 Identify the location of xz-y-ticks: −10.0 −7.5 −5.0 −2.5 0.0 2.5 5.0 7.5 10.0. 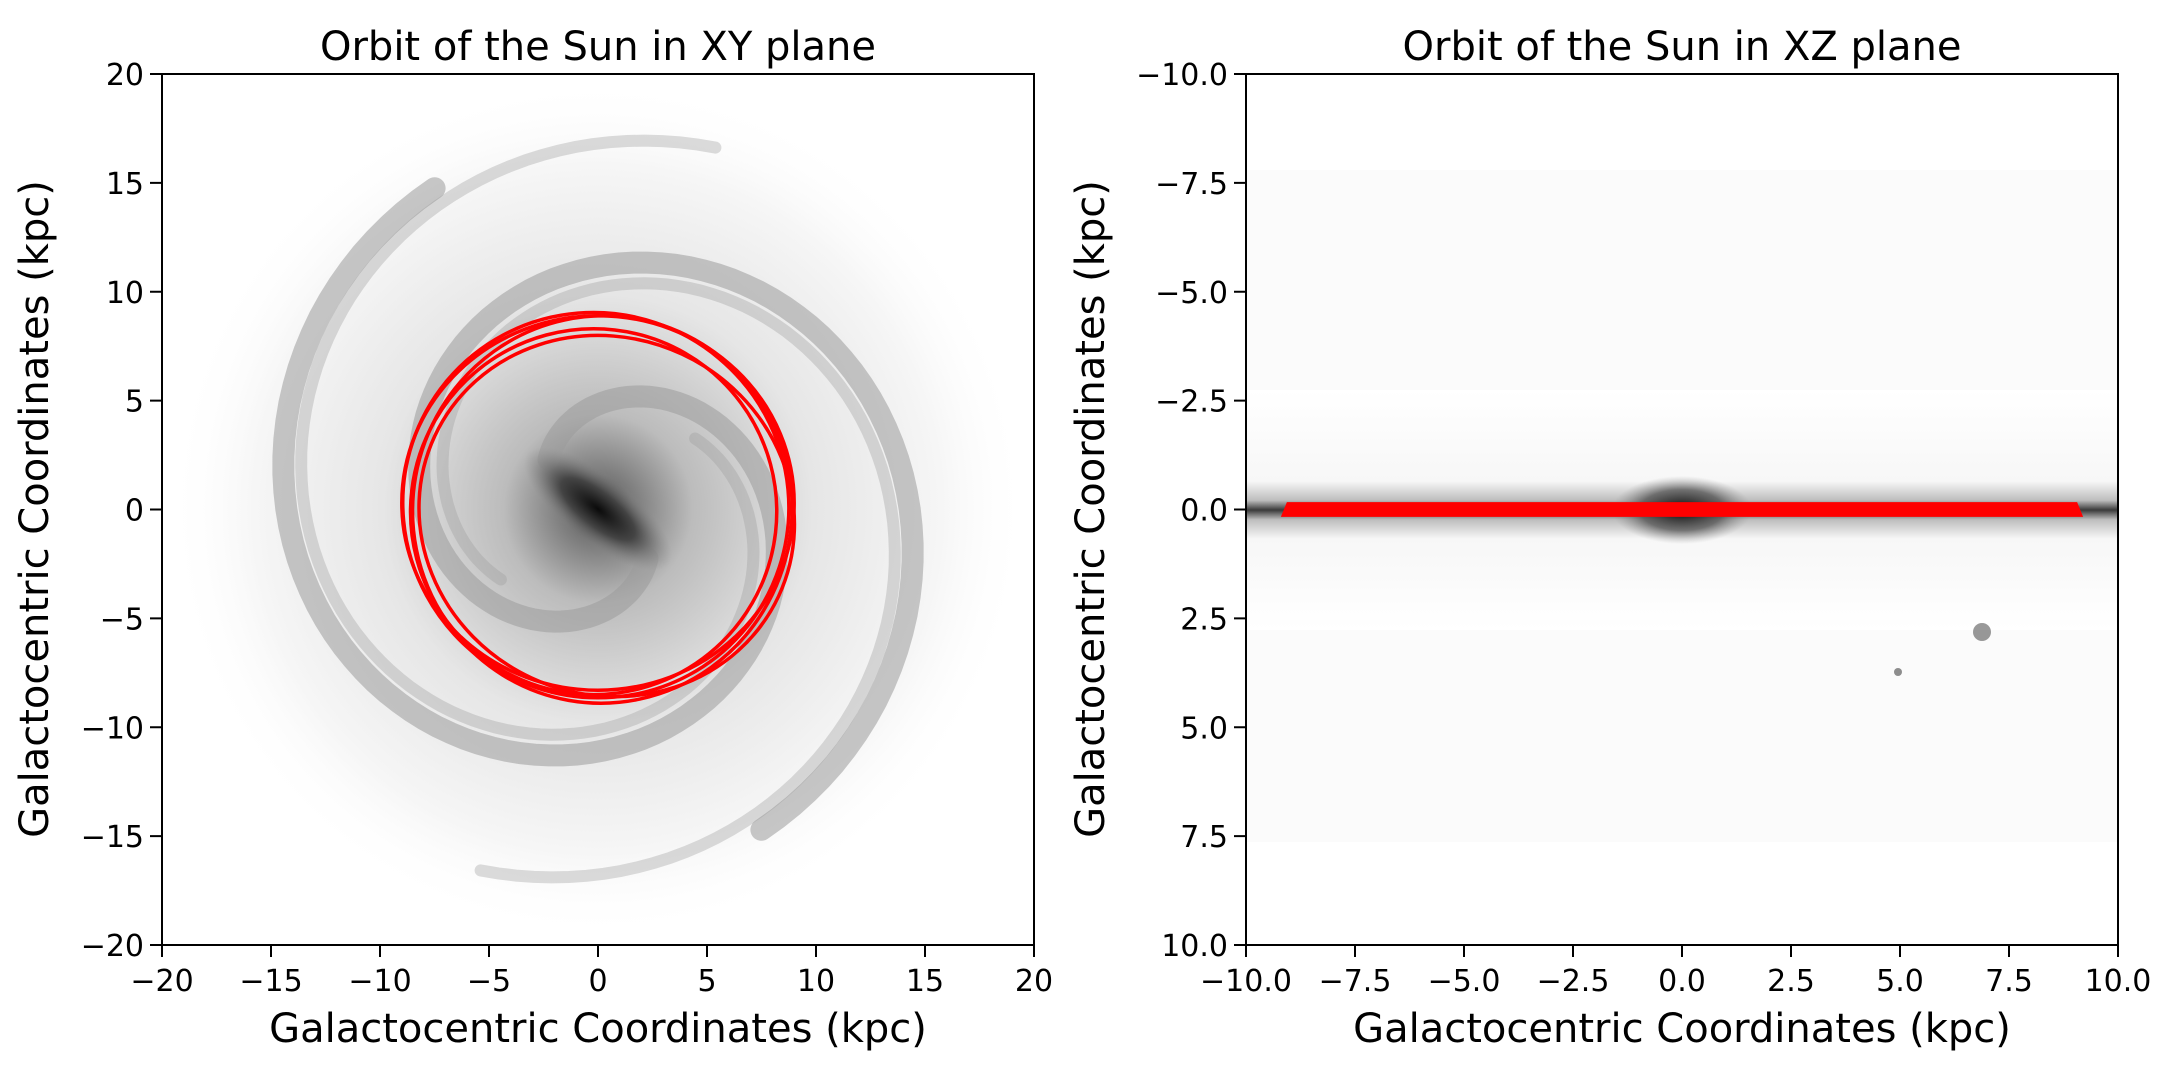
(1191, 511).